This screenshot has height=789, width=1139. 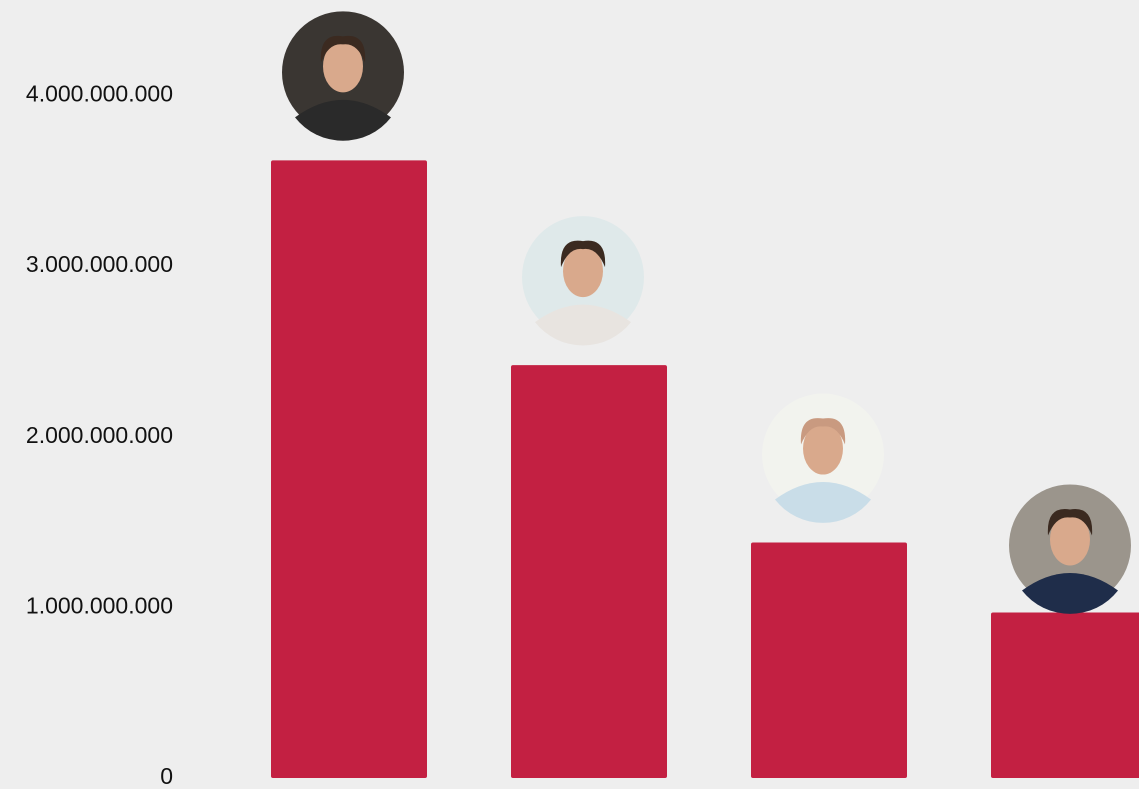 What do you see at coordinates (99, 264) in the screenshot?
I see `y-tick-label: 3.000.000.000` at bounding box center [99, 264].